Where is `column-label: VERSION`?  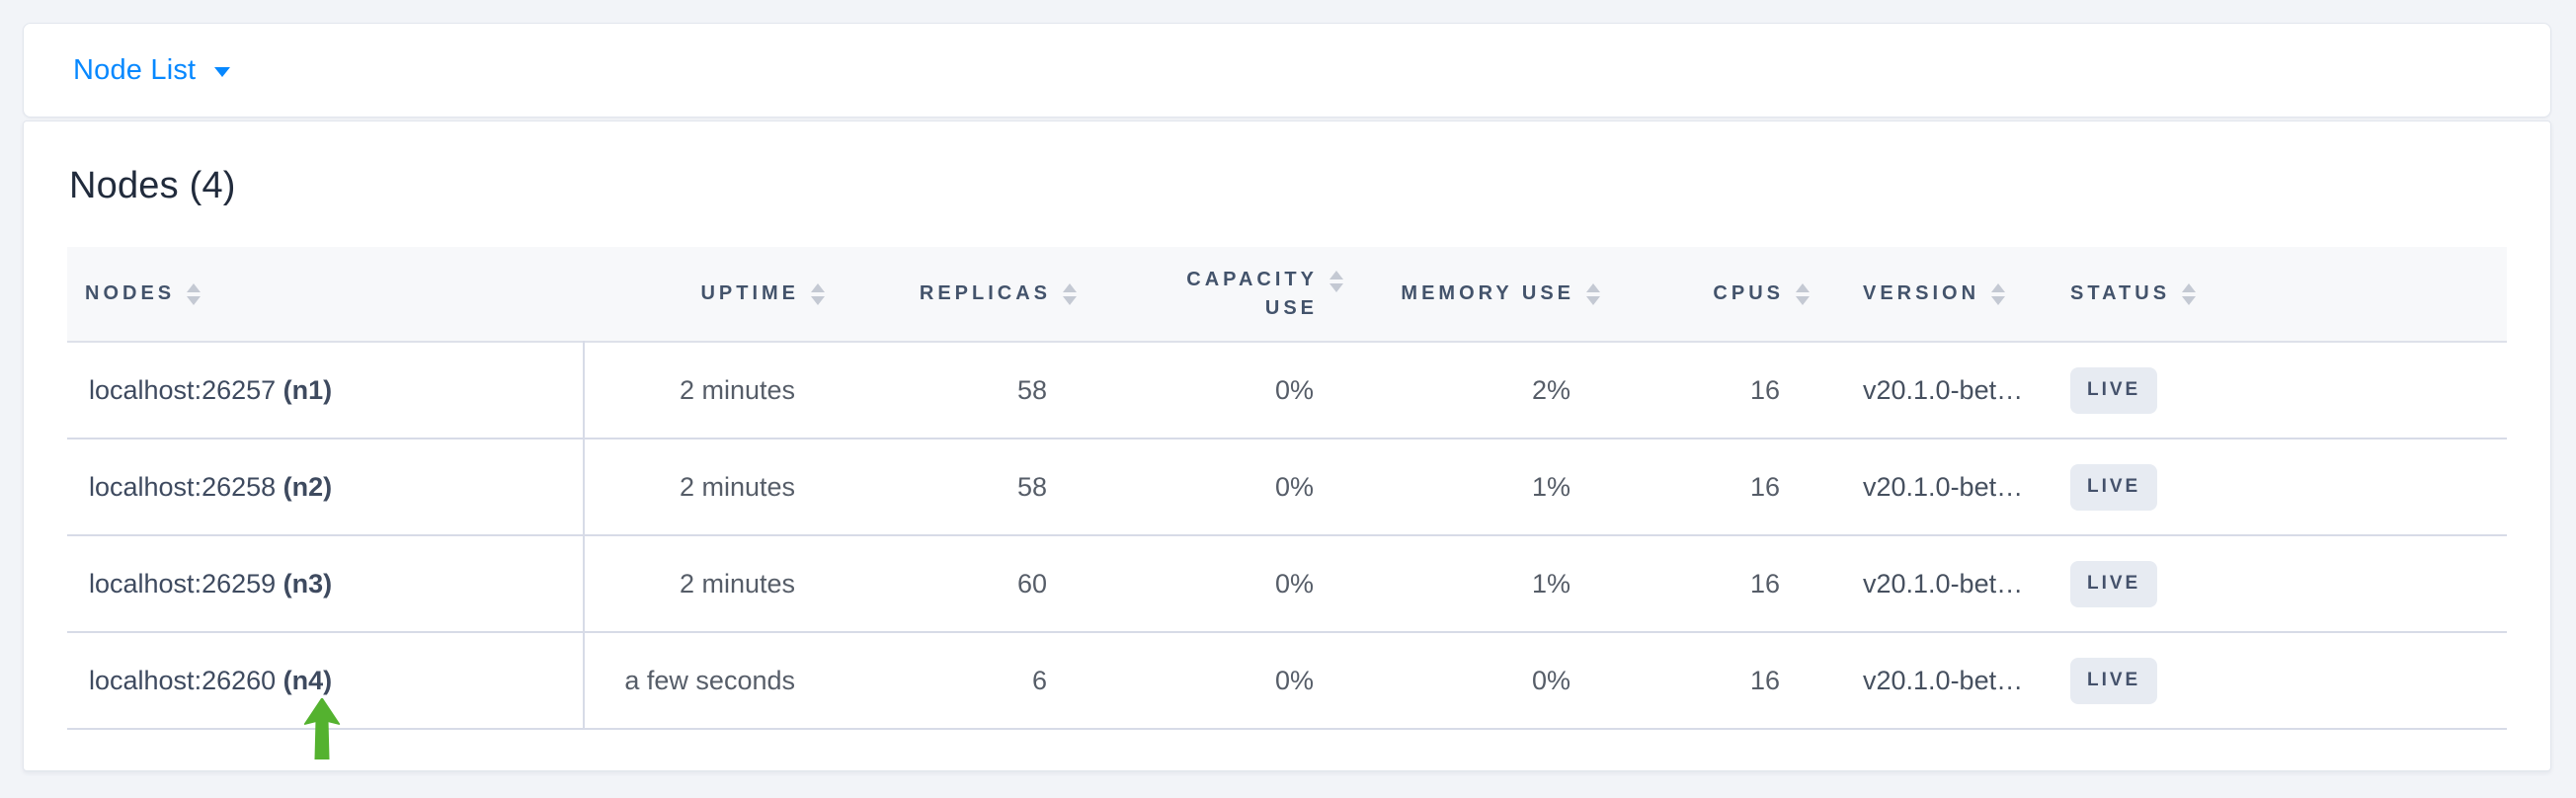
column-label: VERSION is located at coordinates (1921, 293).